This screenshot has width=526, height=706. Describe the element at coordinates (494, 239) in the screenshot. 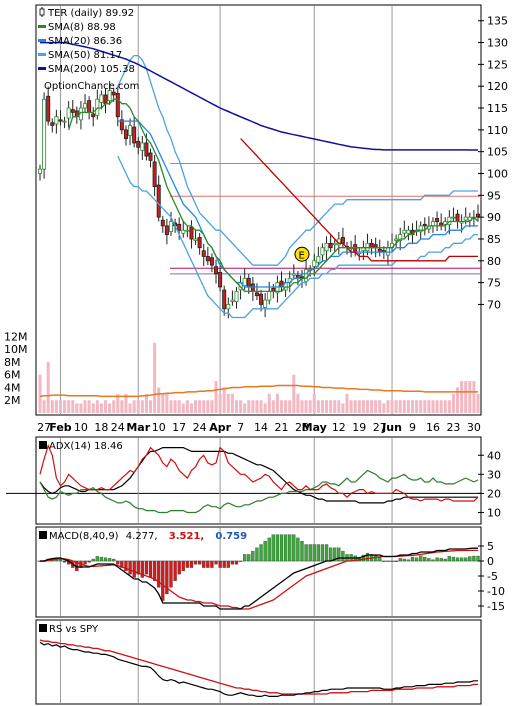

I see `price-tick-label: 85` at that location.